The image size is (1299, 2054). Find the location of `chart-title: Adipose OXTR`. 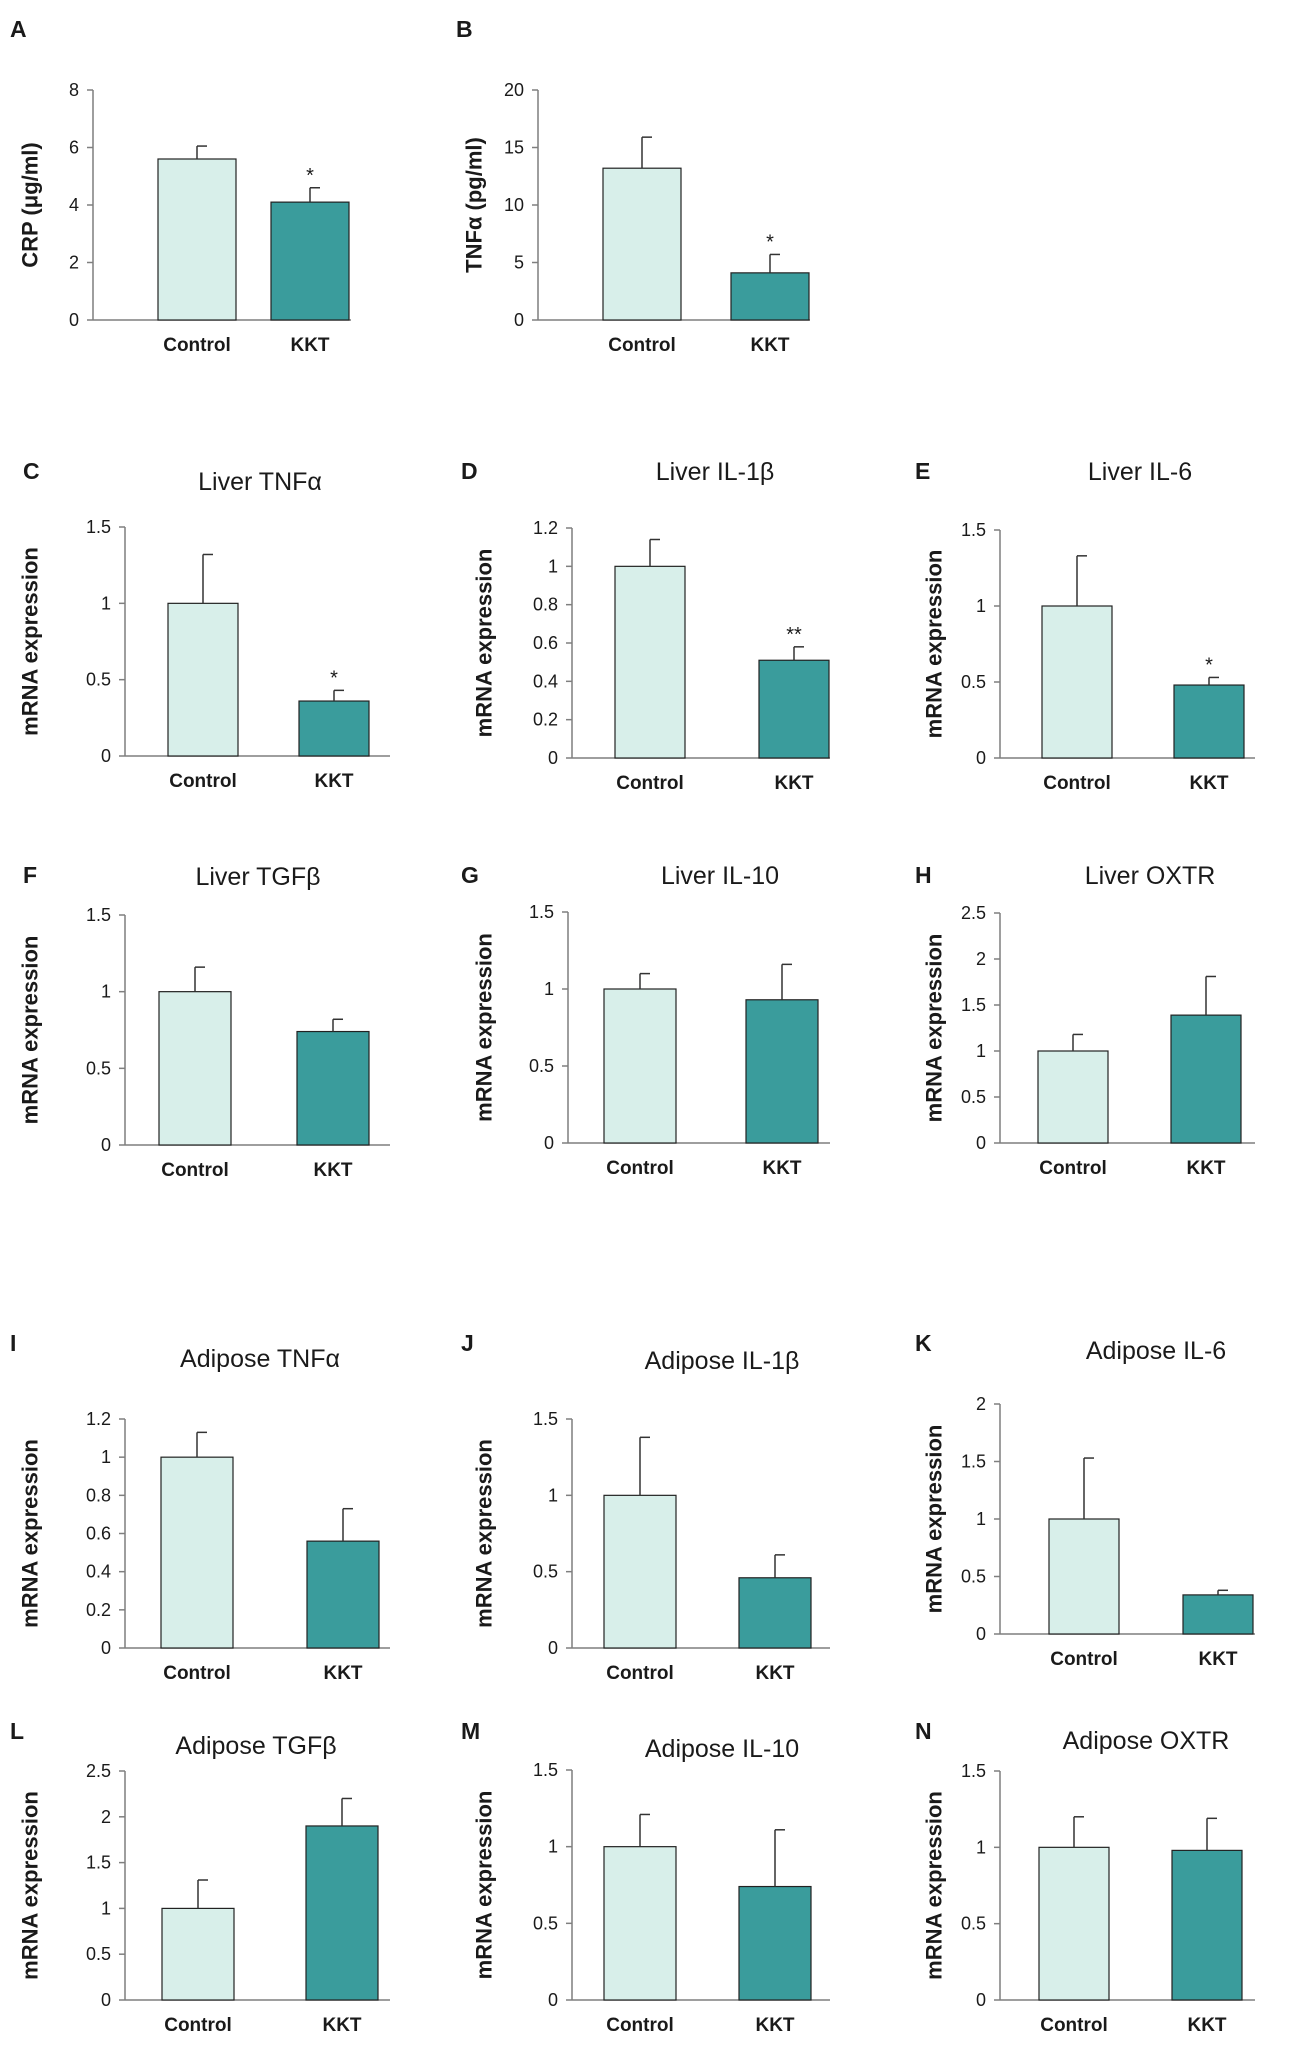

chart-title: Adipose OXTR is located at coordinates (1146, 1741).